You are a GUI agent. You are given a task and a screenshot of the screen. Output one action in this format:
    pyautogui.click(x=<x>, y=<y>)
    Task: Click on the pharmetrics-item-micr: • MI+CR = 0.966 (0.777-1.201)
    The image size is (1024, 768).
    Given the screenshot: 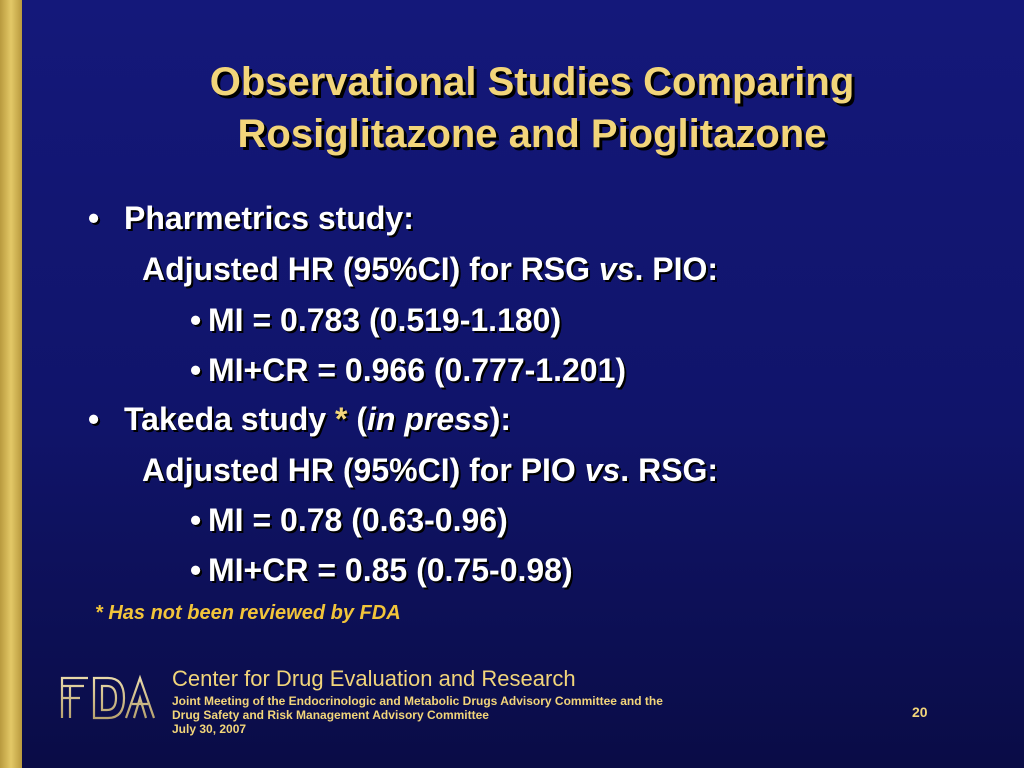 What is the action you would take?
    pyautogui.click(x=408, y=370)
    